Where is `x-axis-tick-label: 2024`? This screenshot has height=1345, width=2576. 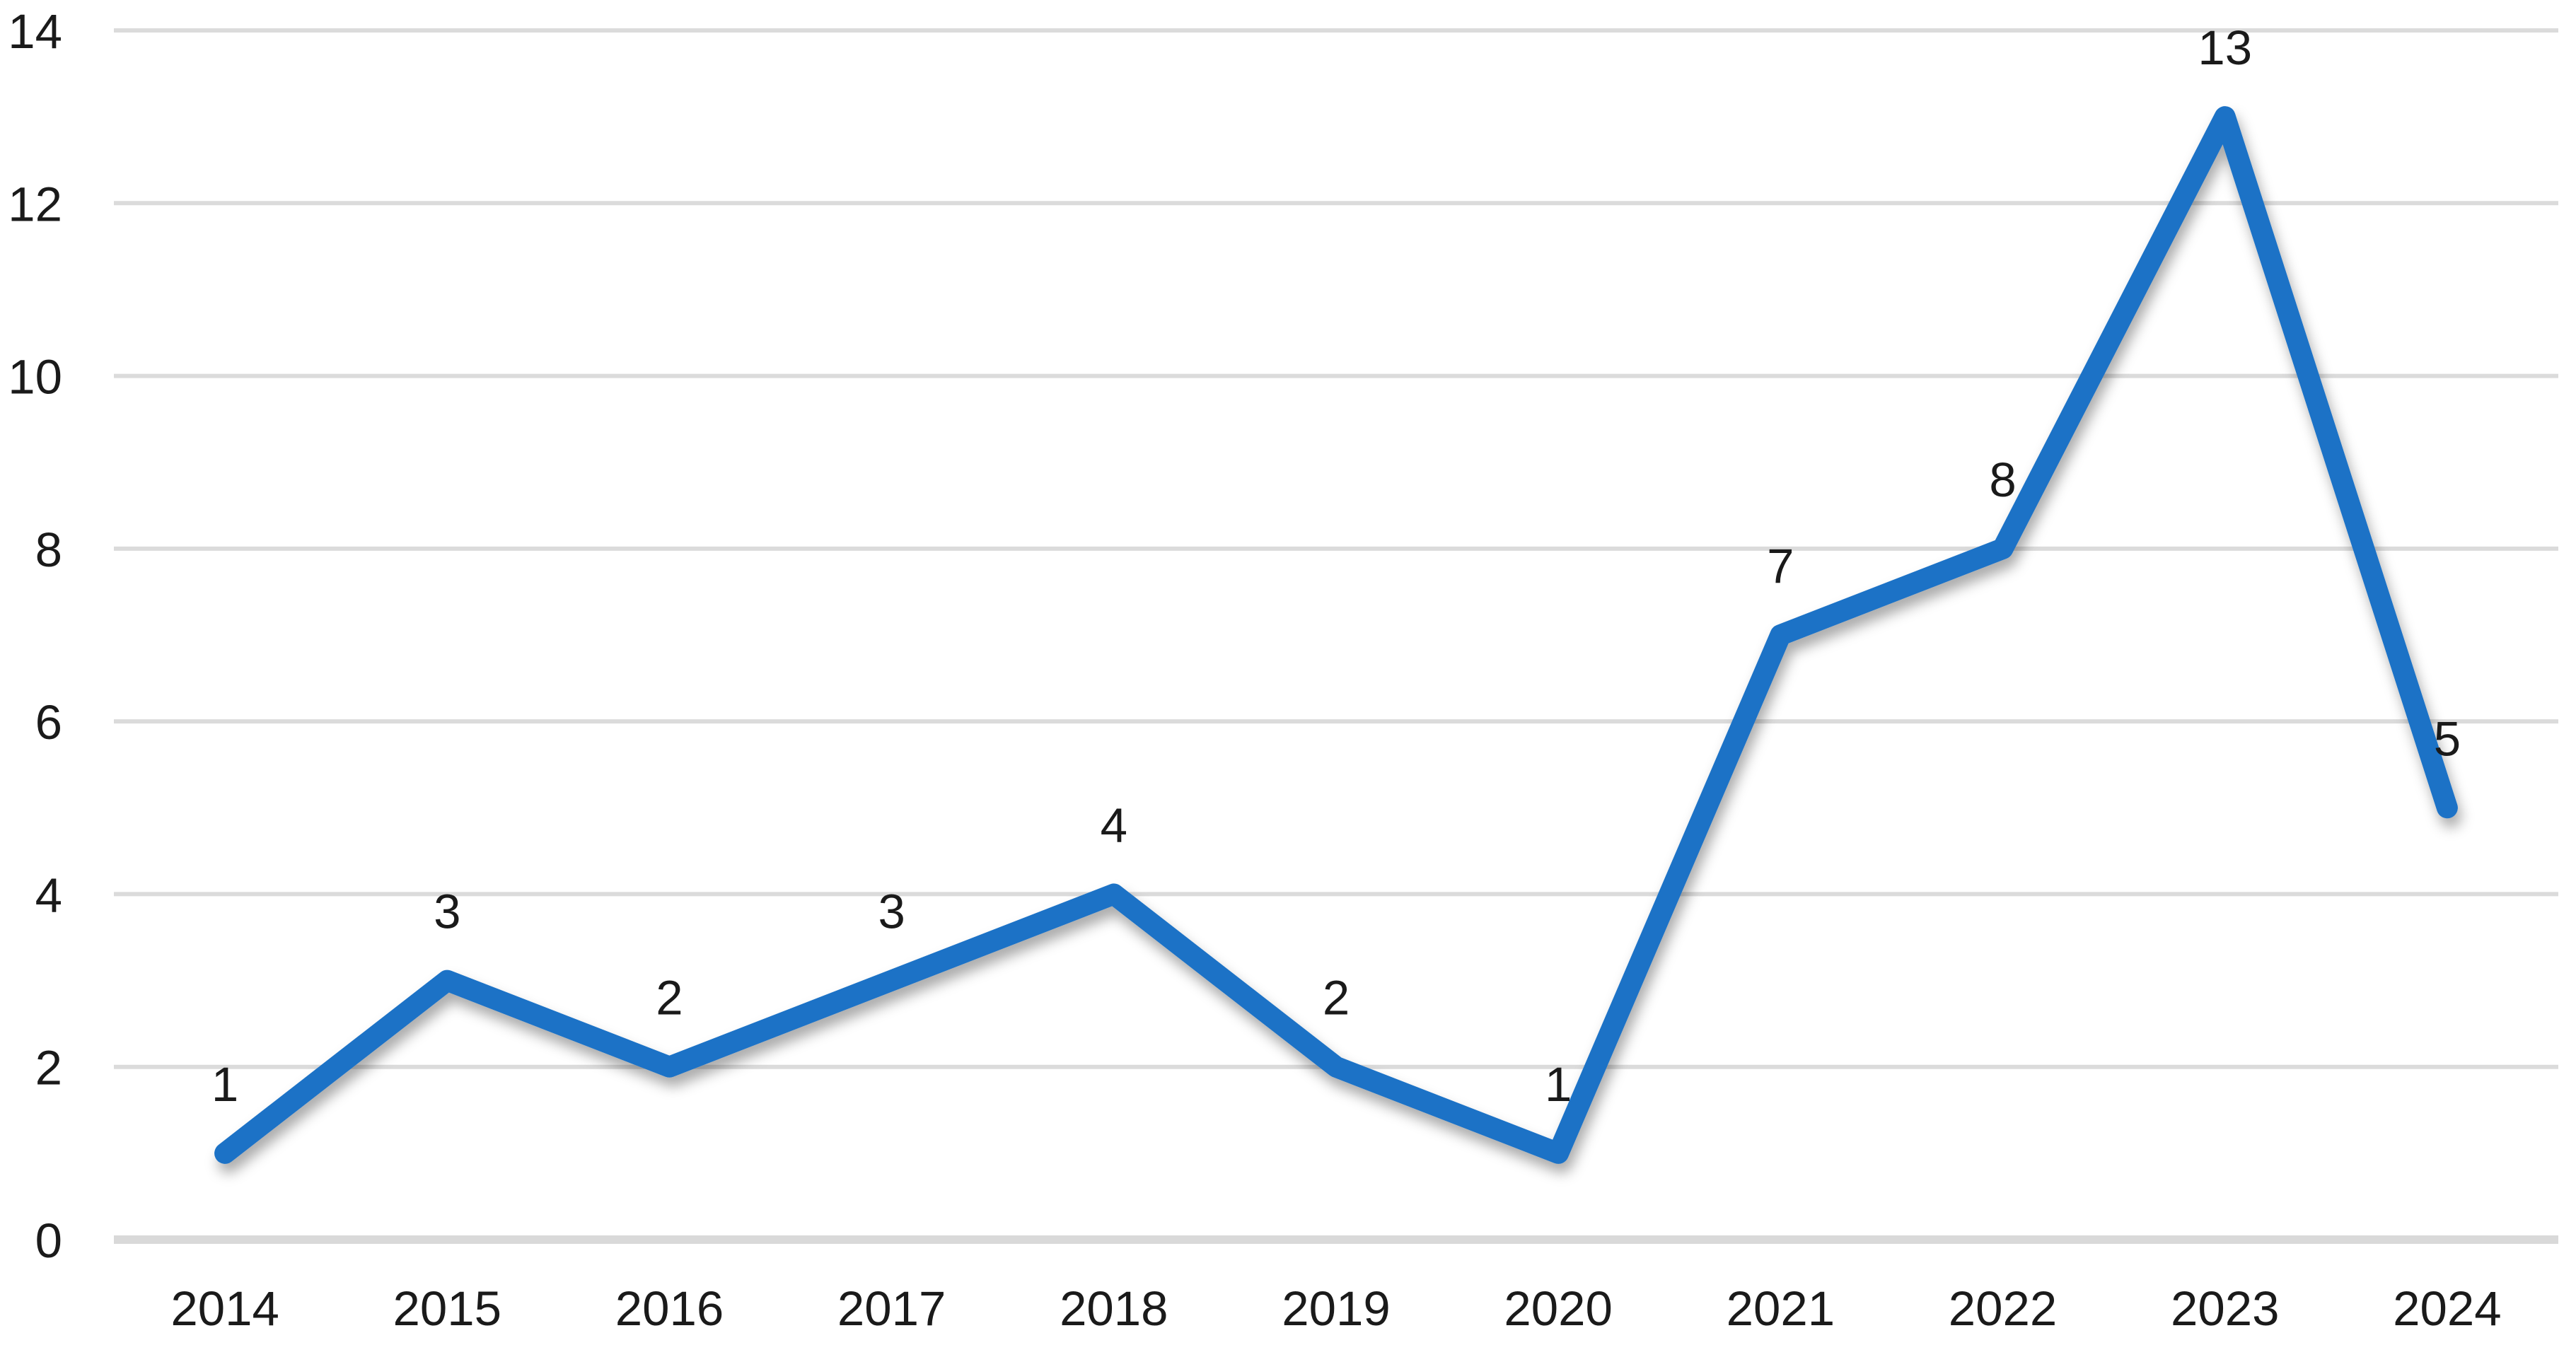
x-axis-tick-label: 2024 is located at coordinates (2447, 1308).